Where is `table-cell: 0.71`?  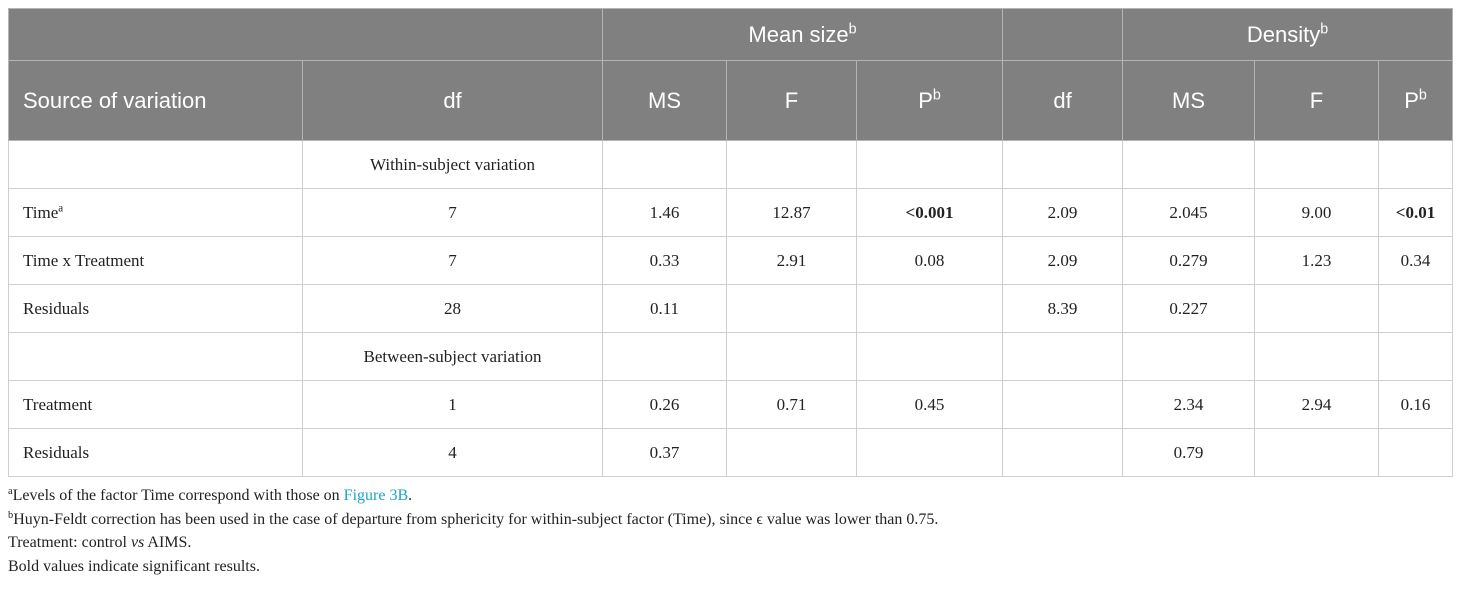 table-cell: 0.71 is located at coordinates (791, 404).